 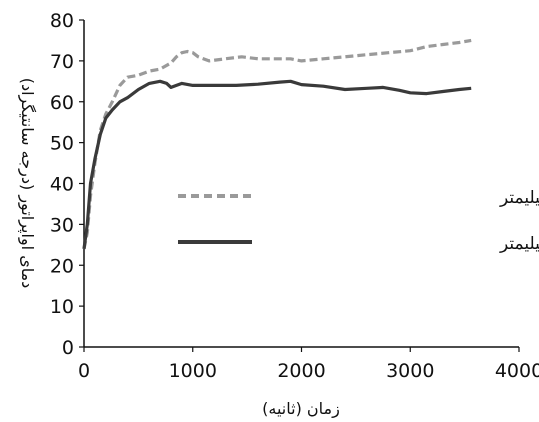 What do you see at coordinates (62, 185) in the screenshot?
I see `y-tick-label: 40` at bounding box center [62, 185].